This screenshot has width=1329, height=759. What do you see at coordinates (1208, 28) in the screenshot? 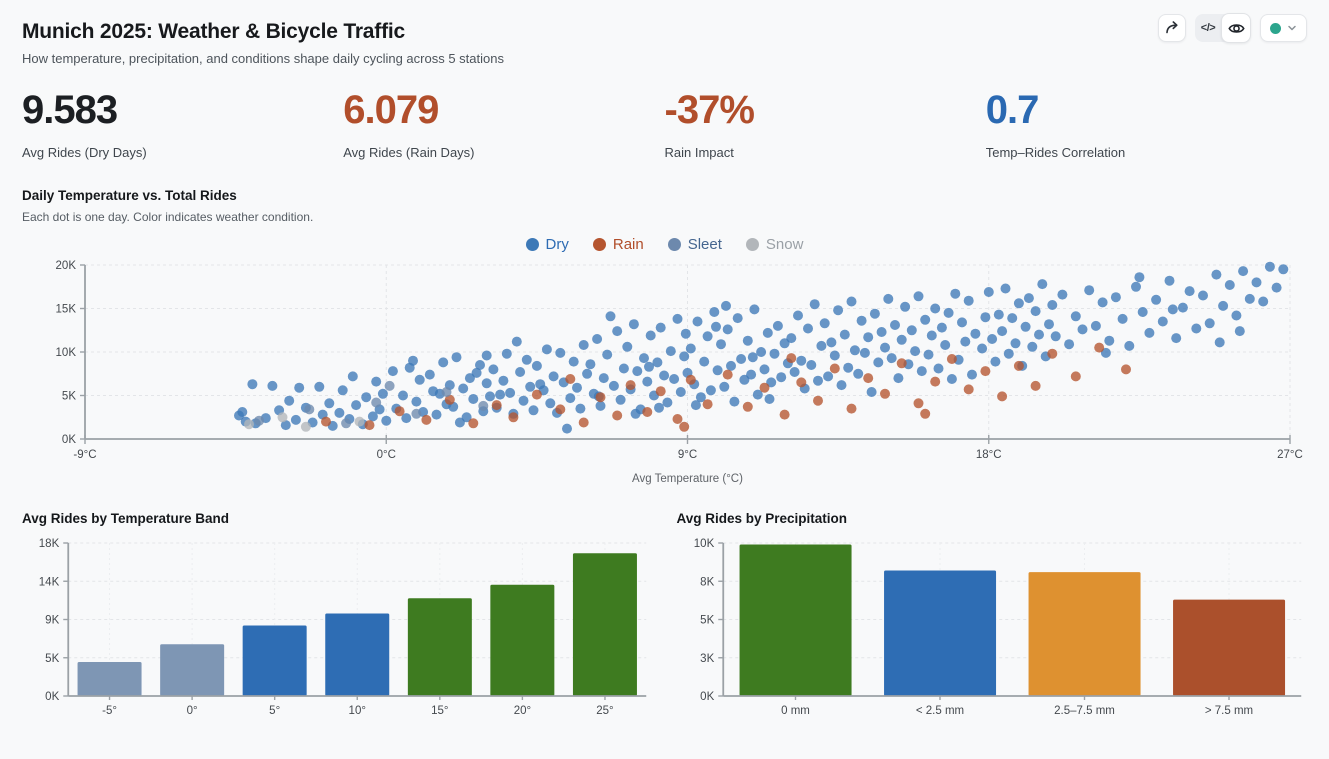
I see `code-toggle-button: </>` at bounding box center [1208, 28].